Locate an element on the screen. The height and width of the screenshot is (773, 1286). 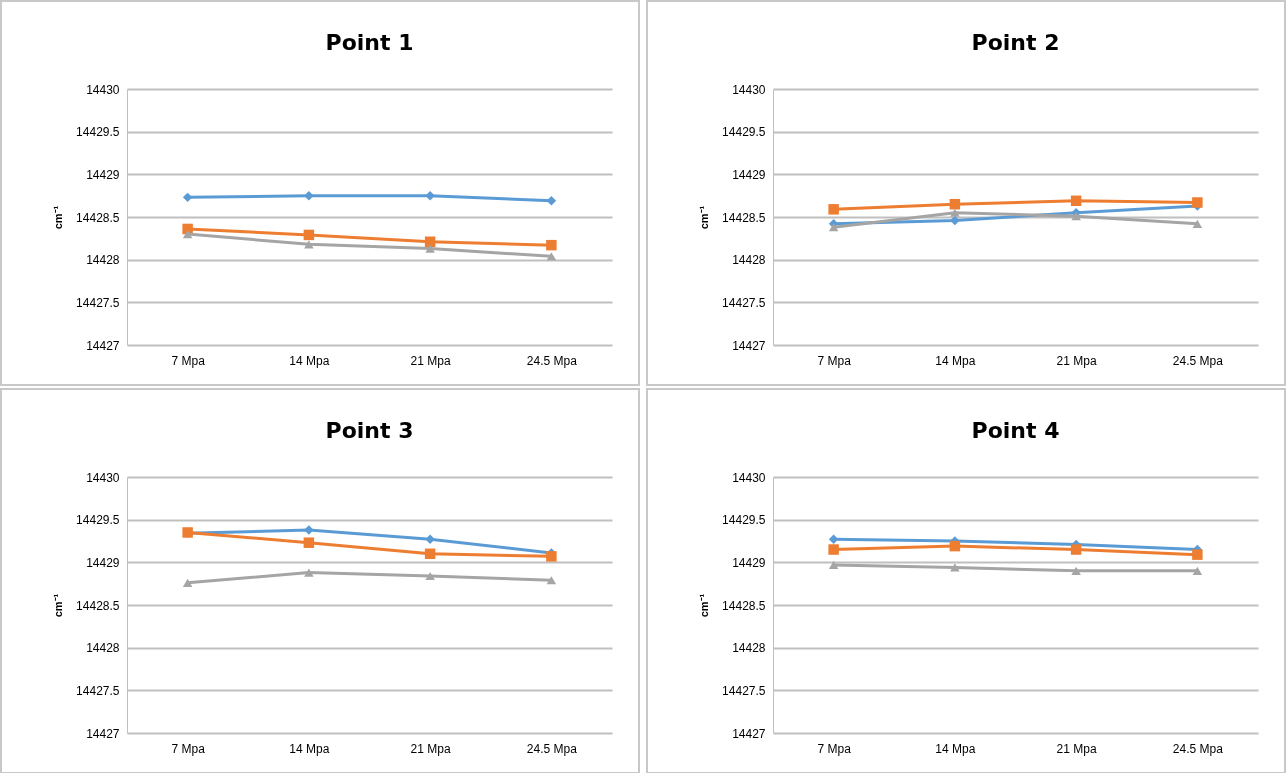
chart-title: Point 1 is located at coordinates (369, 42).